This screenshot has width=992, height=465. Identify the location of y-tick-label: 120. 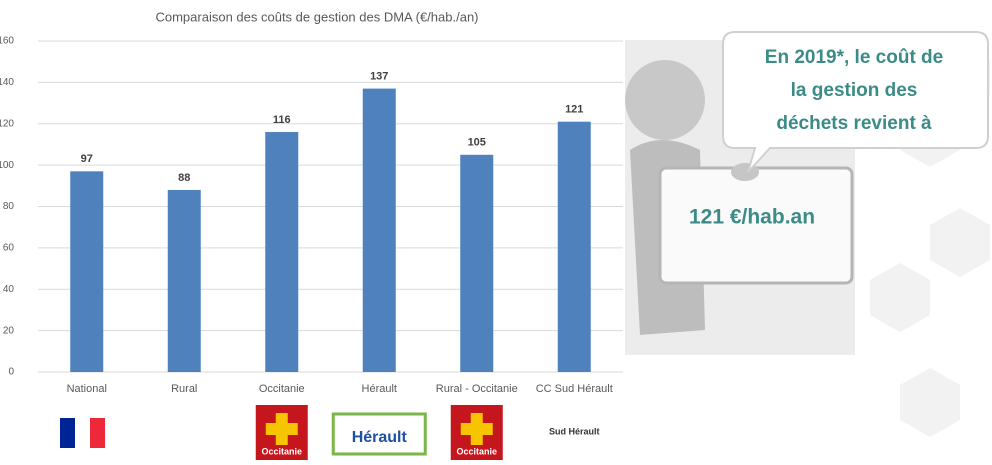
(7, 123).